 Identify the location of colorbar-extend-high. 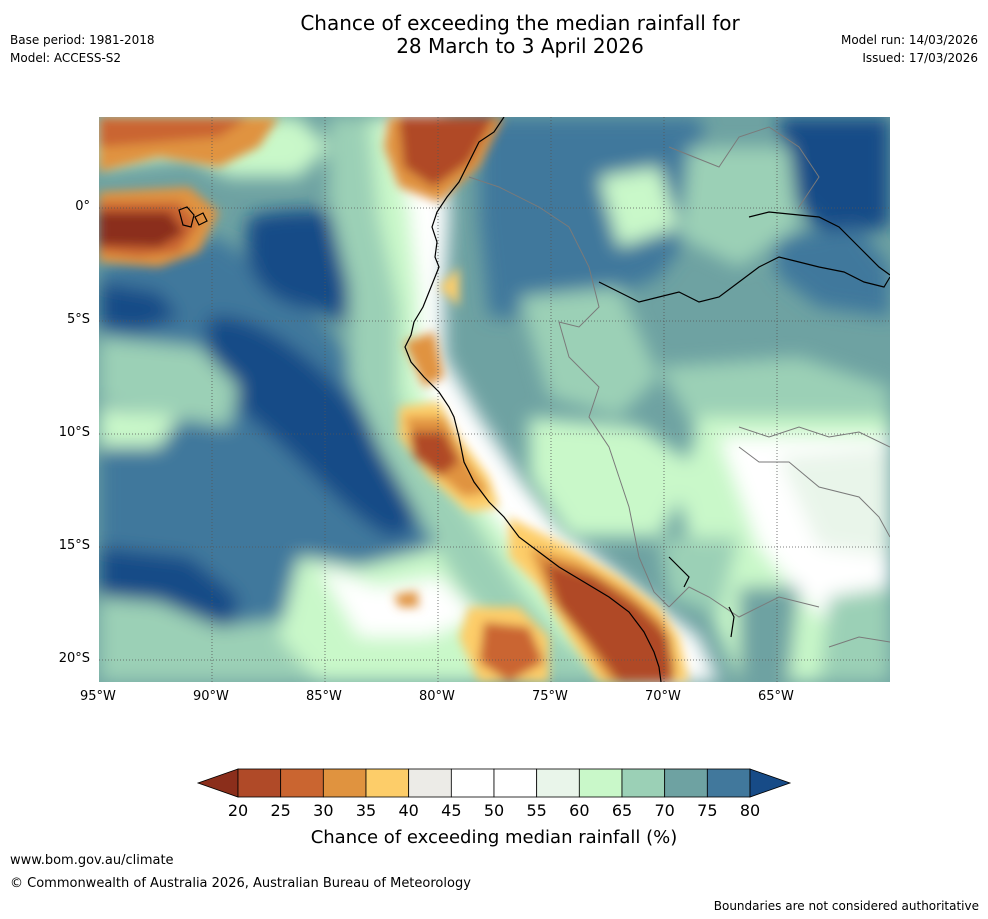
(770, 783).